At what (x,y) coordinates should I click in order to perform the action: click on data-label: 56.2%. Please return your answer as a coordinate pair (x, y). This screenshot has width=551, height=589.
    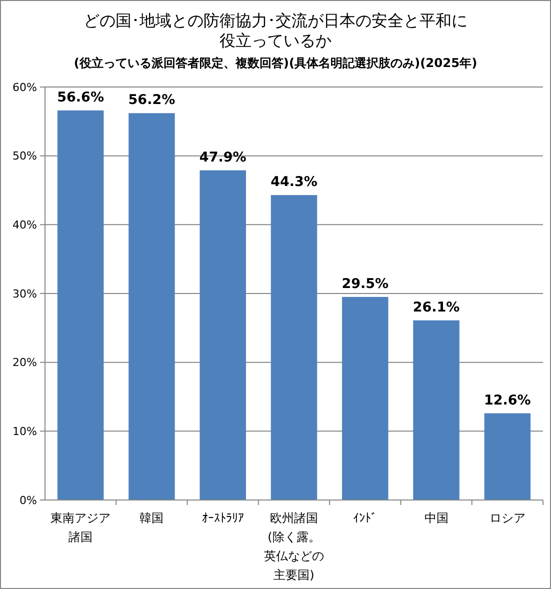
    Looking at the image, I should click on (152, 100).